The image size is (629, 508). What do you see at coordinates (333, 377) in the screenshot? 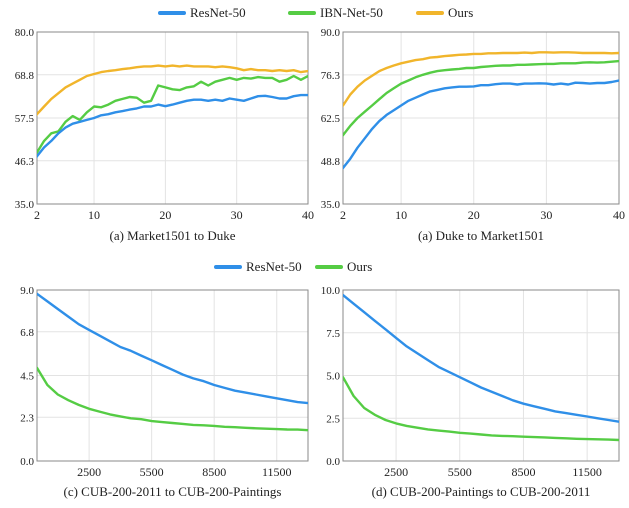
I see `y-tick-label: 5.0` at bounding box center [333, 377].